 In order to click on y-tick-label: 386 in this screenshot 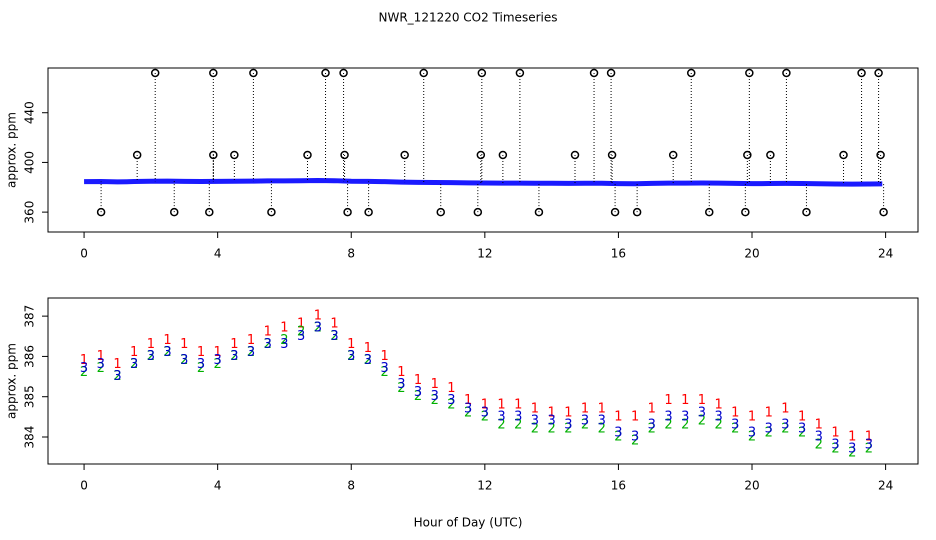, I will do `click(30, 356)`.